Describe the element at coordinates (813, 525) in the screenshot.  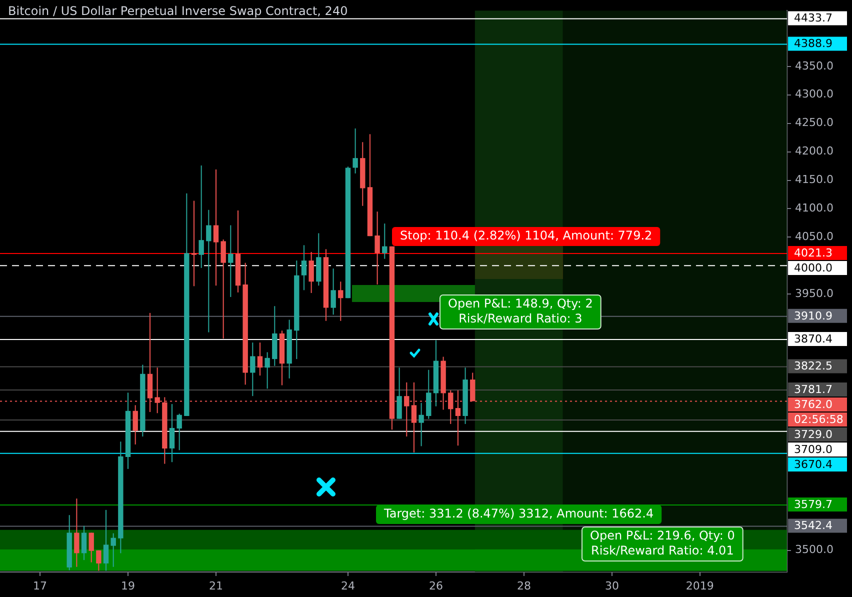
I see `ref-line-label: 3542.4` at that location.